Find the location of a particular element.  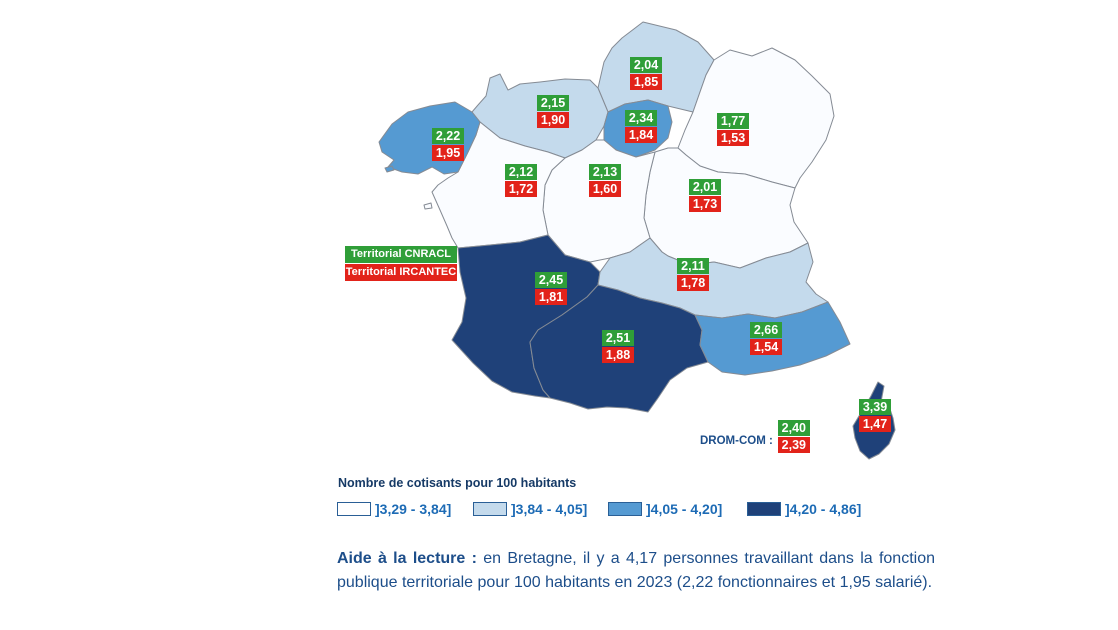

legend-title: Nombre de cotisants pour 100 habitants is located at coordinates (457, 483).